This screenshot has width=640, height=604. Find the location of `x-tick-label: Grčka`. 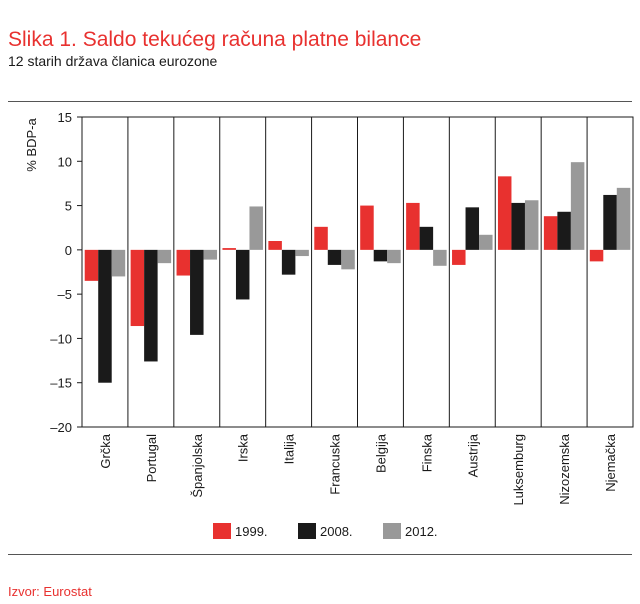

x-tick-label: Grčka is located at coordinates (105, 450).